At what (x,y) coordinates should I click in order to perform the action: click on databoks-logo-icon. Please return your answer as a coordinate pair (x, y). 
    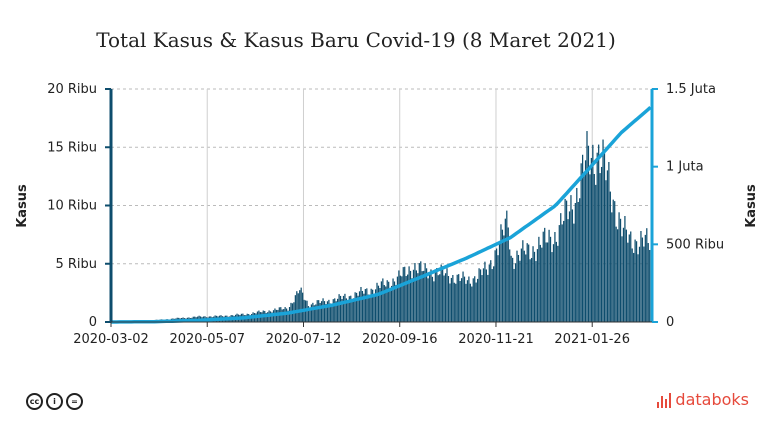
    Looking at the image, I should click on (664, 400).